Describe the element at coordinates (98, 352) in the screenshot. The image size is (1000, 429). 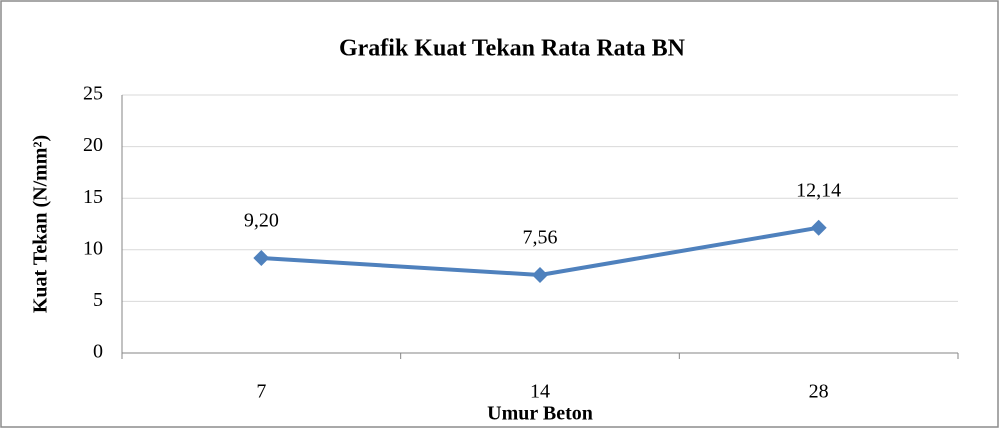
I see `y-tick-label: 0` at that location.